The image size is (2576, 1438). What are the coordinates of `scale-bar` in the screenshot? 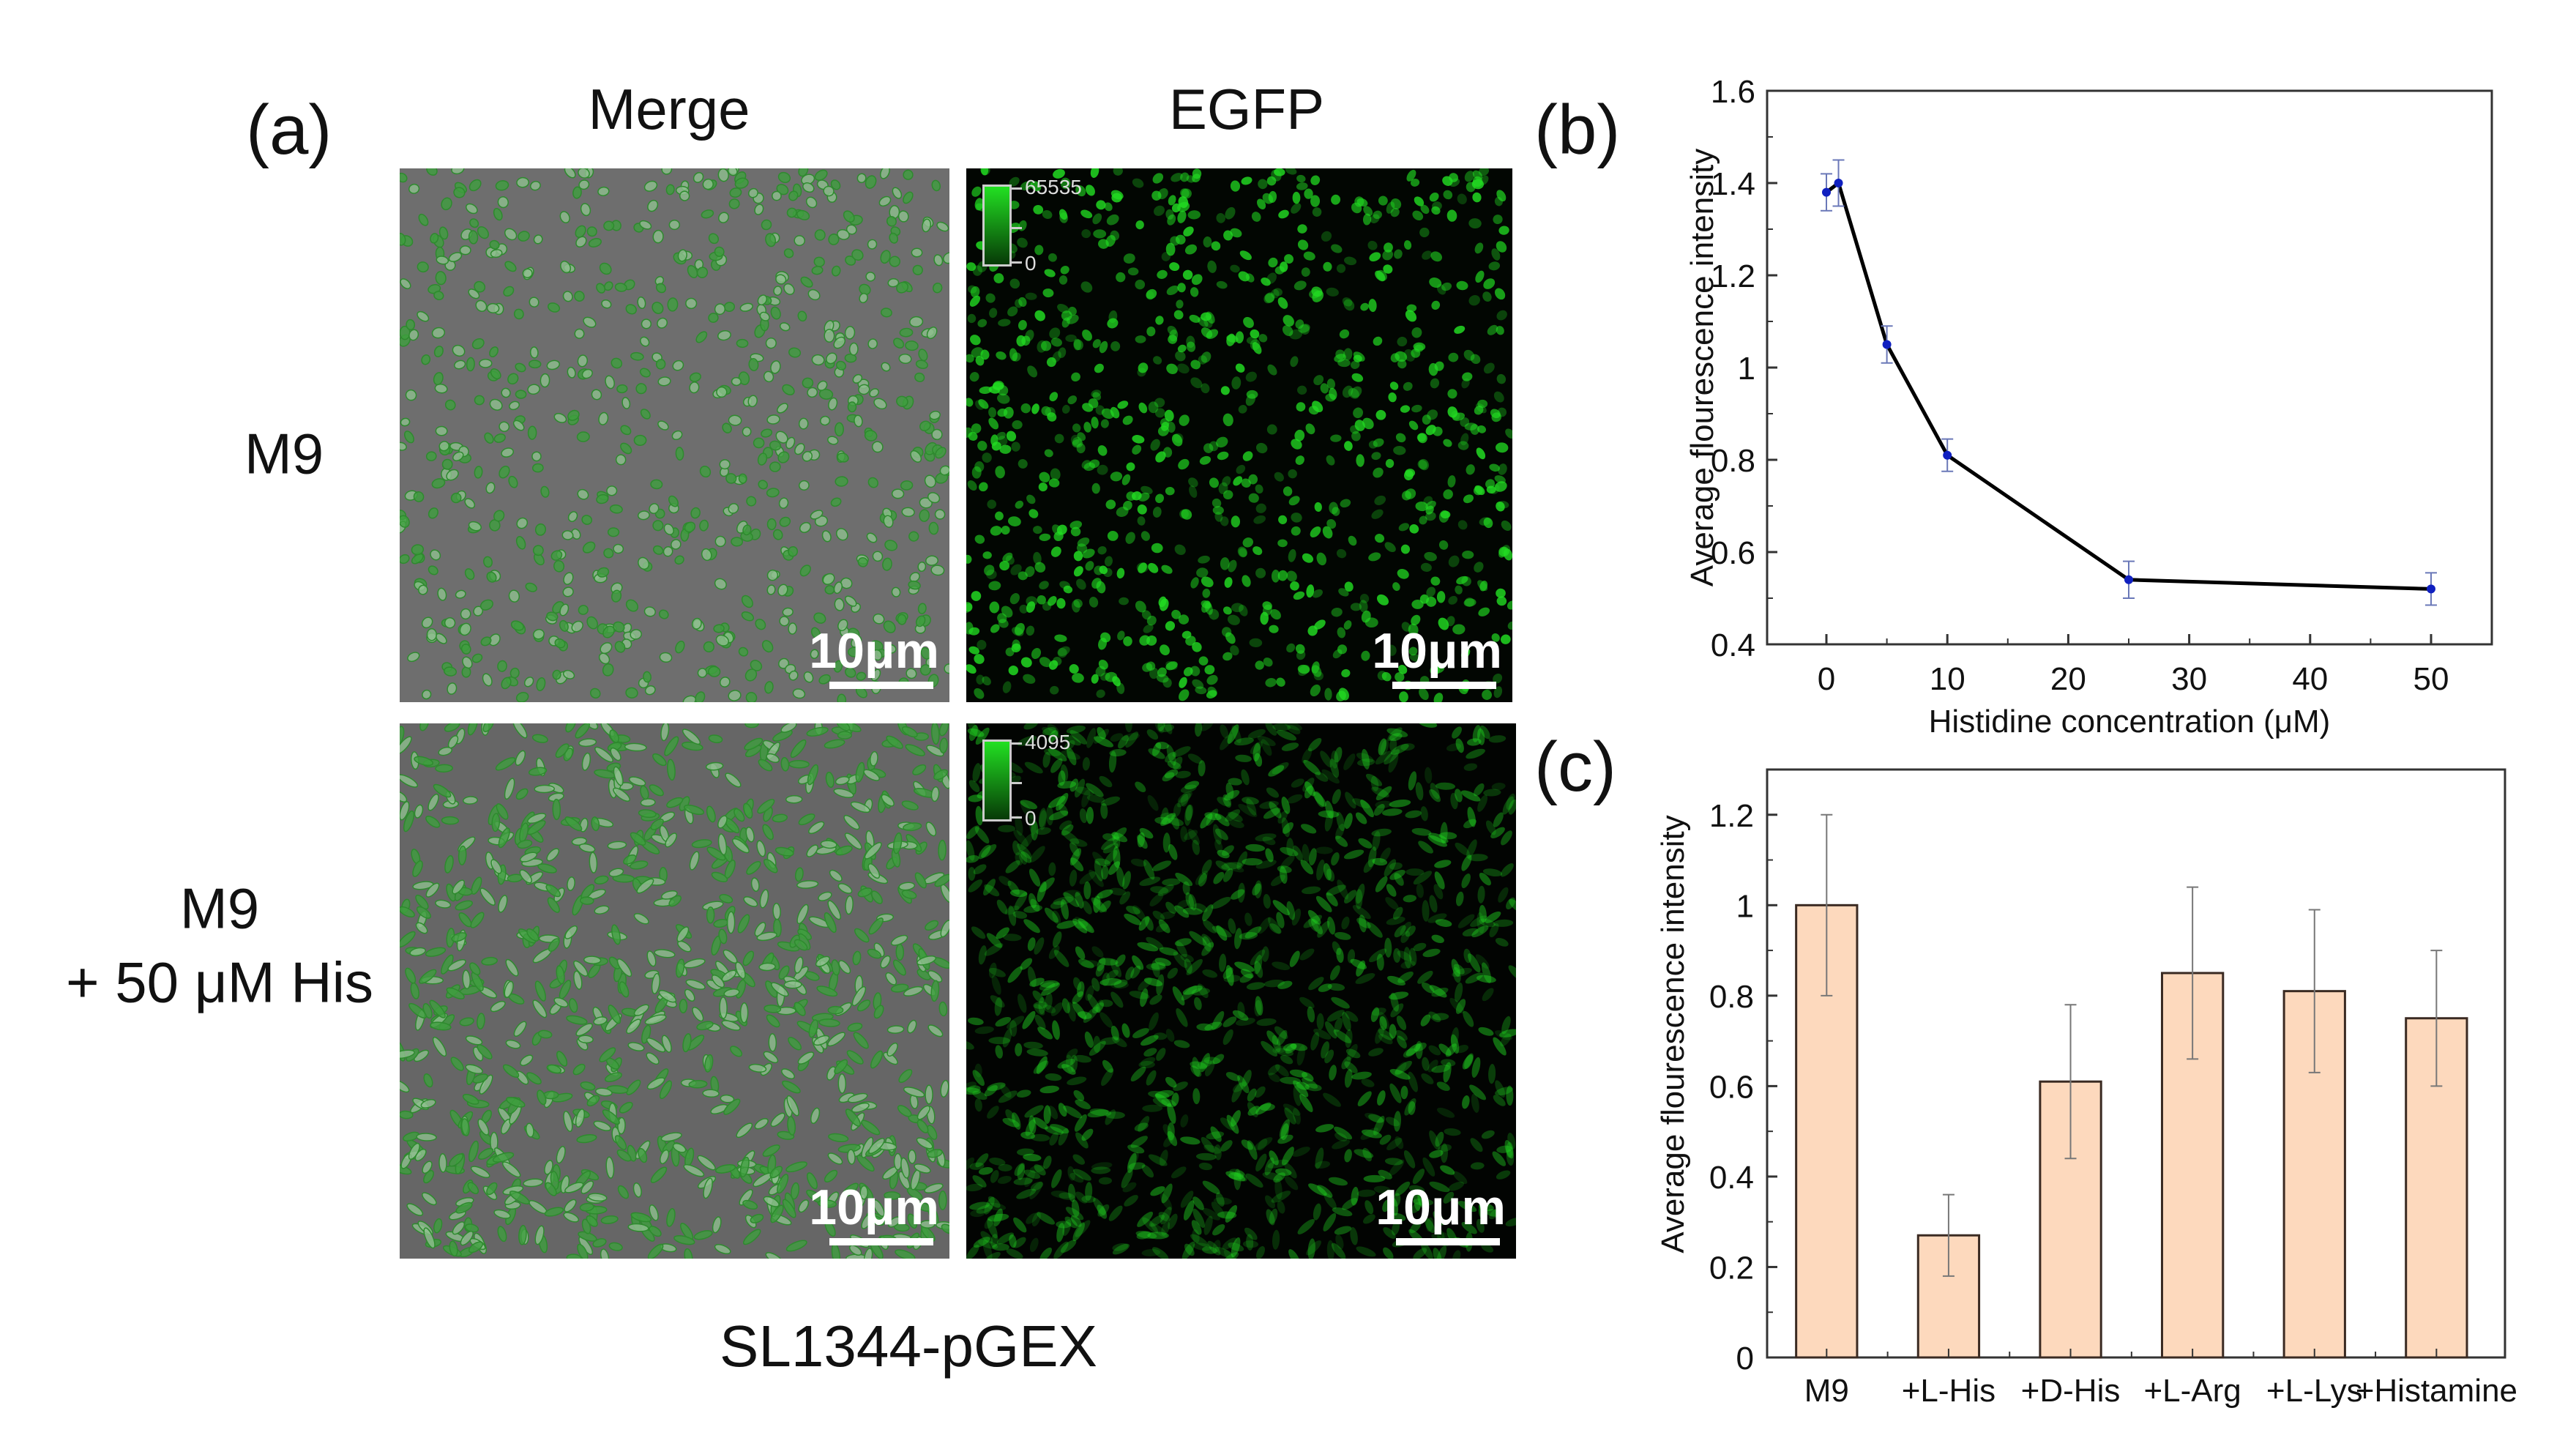 It's located at (881, 685).